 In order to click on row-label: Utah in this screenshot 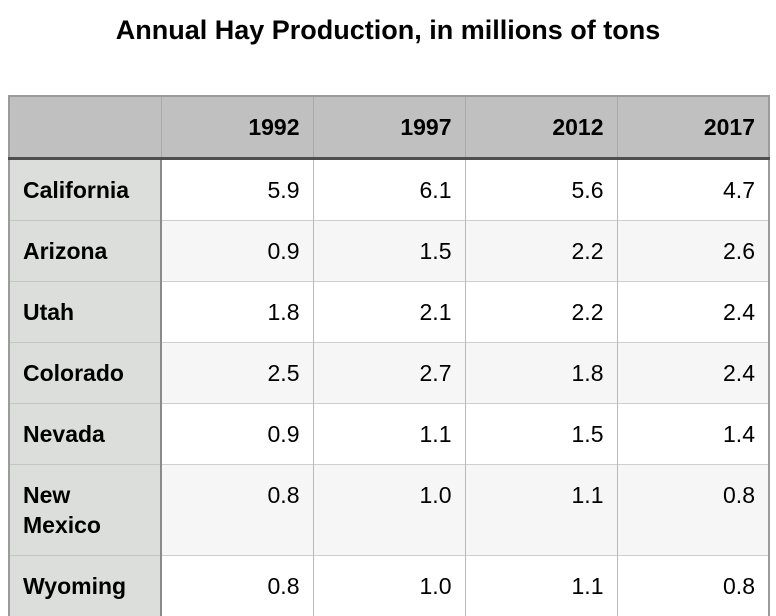, I will do `click(85, 312)`.